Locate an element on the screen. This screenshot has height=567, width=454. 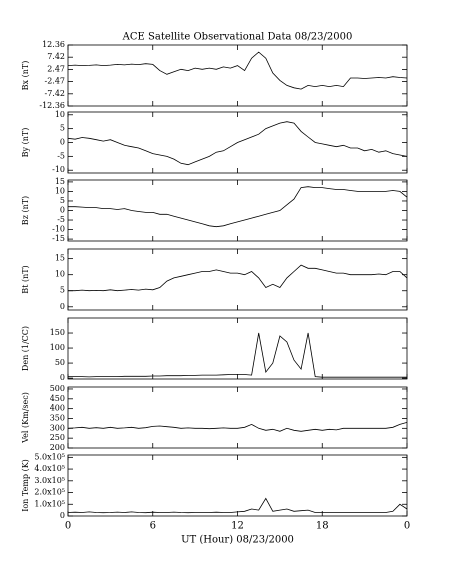
y-axis-label: Bz (nT) is located at coordinates (25, 210).